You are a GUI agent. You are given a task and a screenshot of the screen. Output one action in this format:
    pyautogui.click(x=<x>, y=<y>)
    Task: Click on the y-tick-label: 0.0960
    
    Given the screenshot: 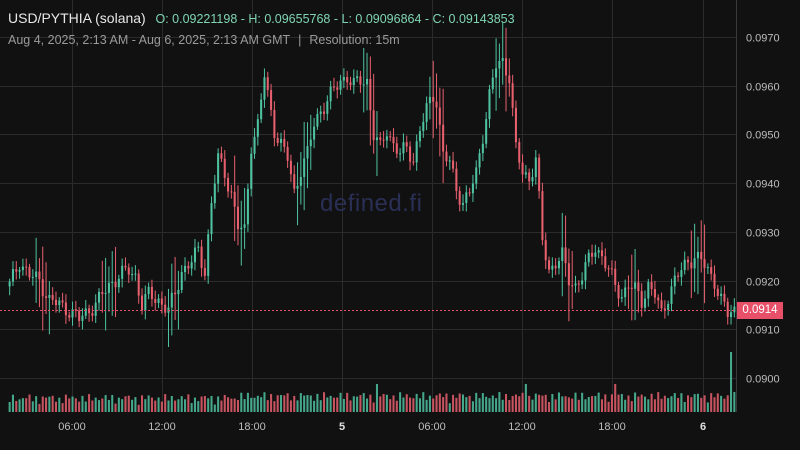 What is the action you would take?
    pyautogui.click(x=763, y=88)
    